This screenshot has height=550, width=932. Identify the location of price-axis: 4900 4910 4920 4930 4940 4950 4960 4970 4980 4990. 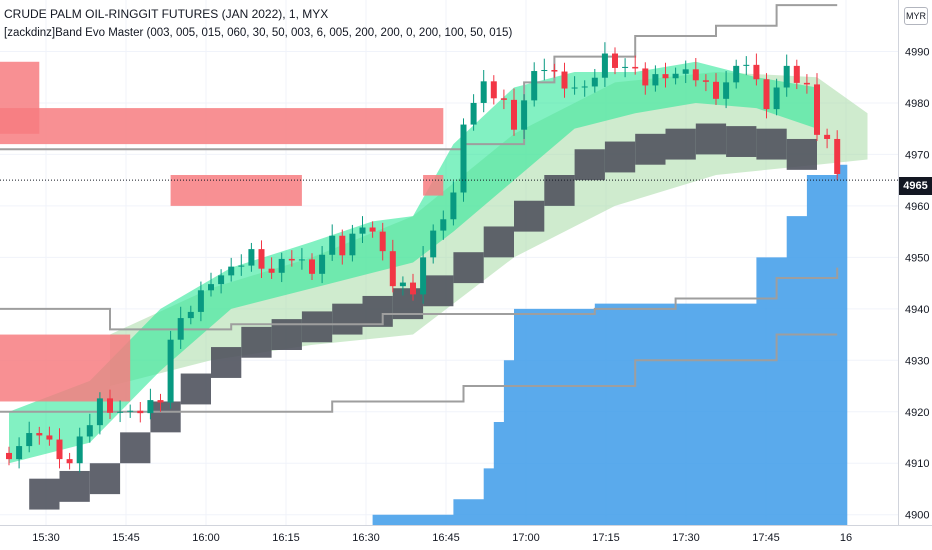
(917, 283).